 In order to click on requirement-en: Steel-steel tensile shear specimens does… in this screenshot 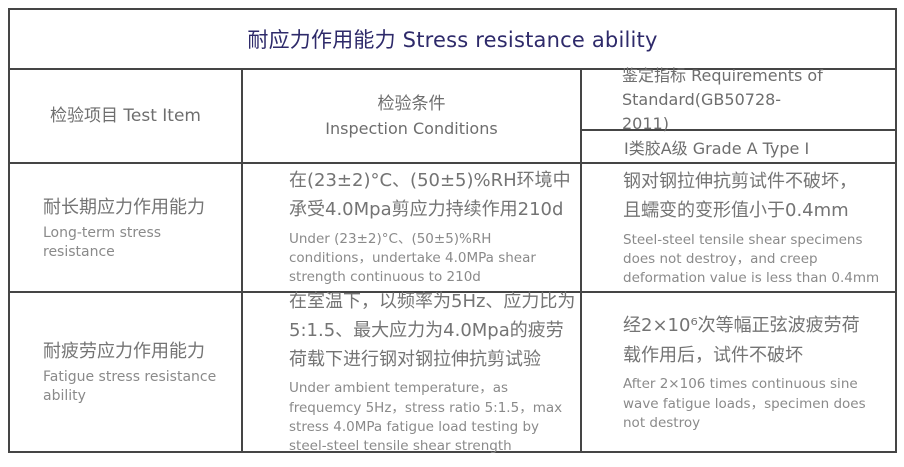, I will do `click(751, 259)`.